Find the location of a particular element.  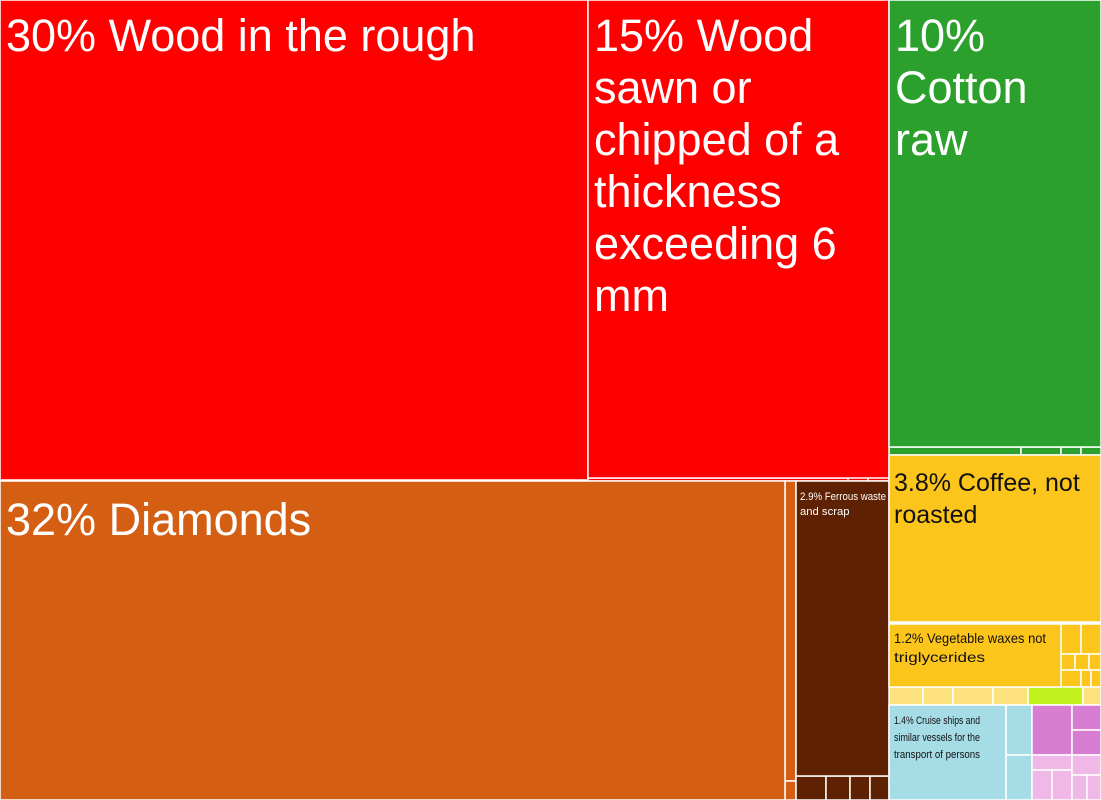

tile-cotton-raw is located at coordinates (994, 224).